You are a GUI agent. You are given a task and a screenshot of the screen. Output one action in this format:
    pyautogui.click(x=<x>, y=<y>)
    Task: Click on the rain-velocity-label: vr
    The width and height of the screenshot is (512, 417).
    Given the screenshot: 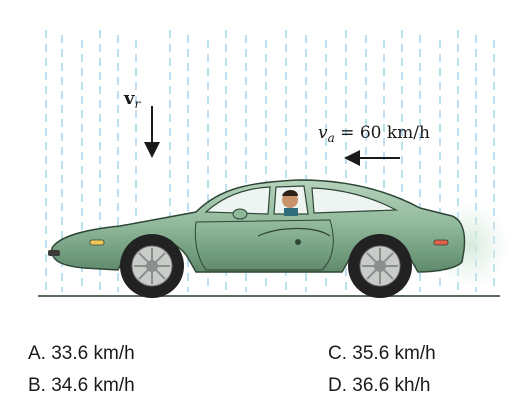 What is the action you would take?
    pyautogui.click(x=132, y=99)
    